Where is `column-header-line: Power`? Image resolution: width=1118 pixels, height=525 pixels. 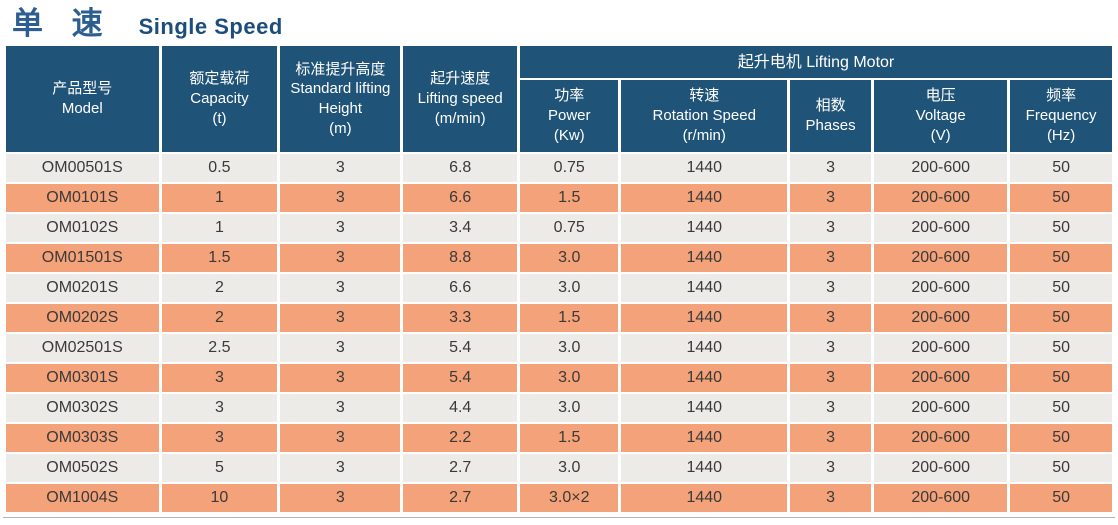
column-header-line: Power is located at coordinates (569, 116).